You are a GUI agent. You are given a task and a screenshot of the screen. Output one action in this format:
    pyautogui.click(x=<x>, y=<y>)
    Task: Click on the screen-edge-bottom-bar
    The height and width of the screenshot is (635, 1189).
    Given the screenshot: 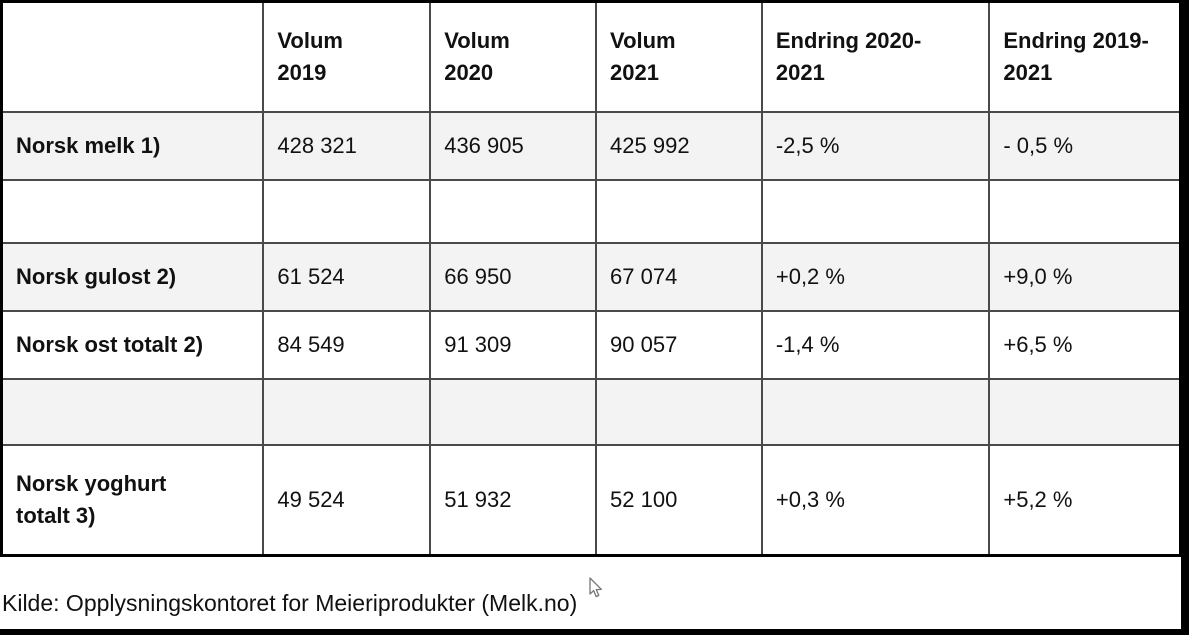 What is the action you would take?
    pyautogui.click(x=594, y=632)
    